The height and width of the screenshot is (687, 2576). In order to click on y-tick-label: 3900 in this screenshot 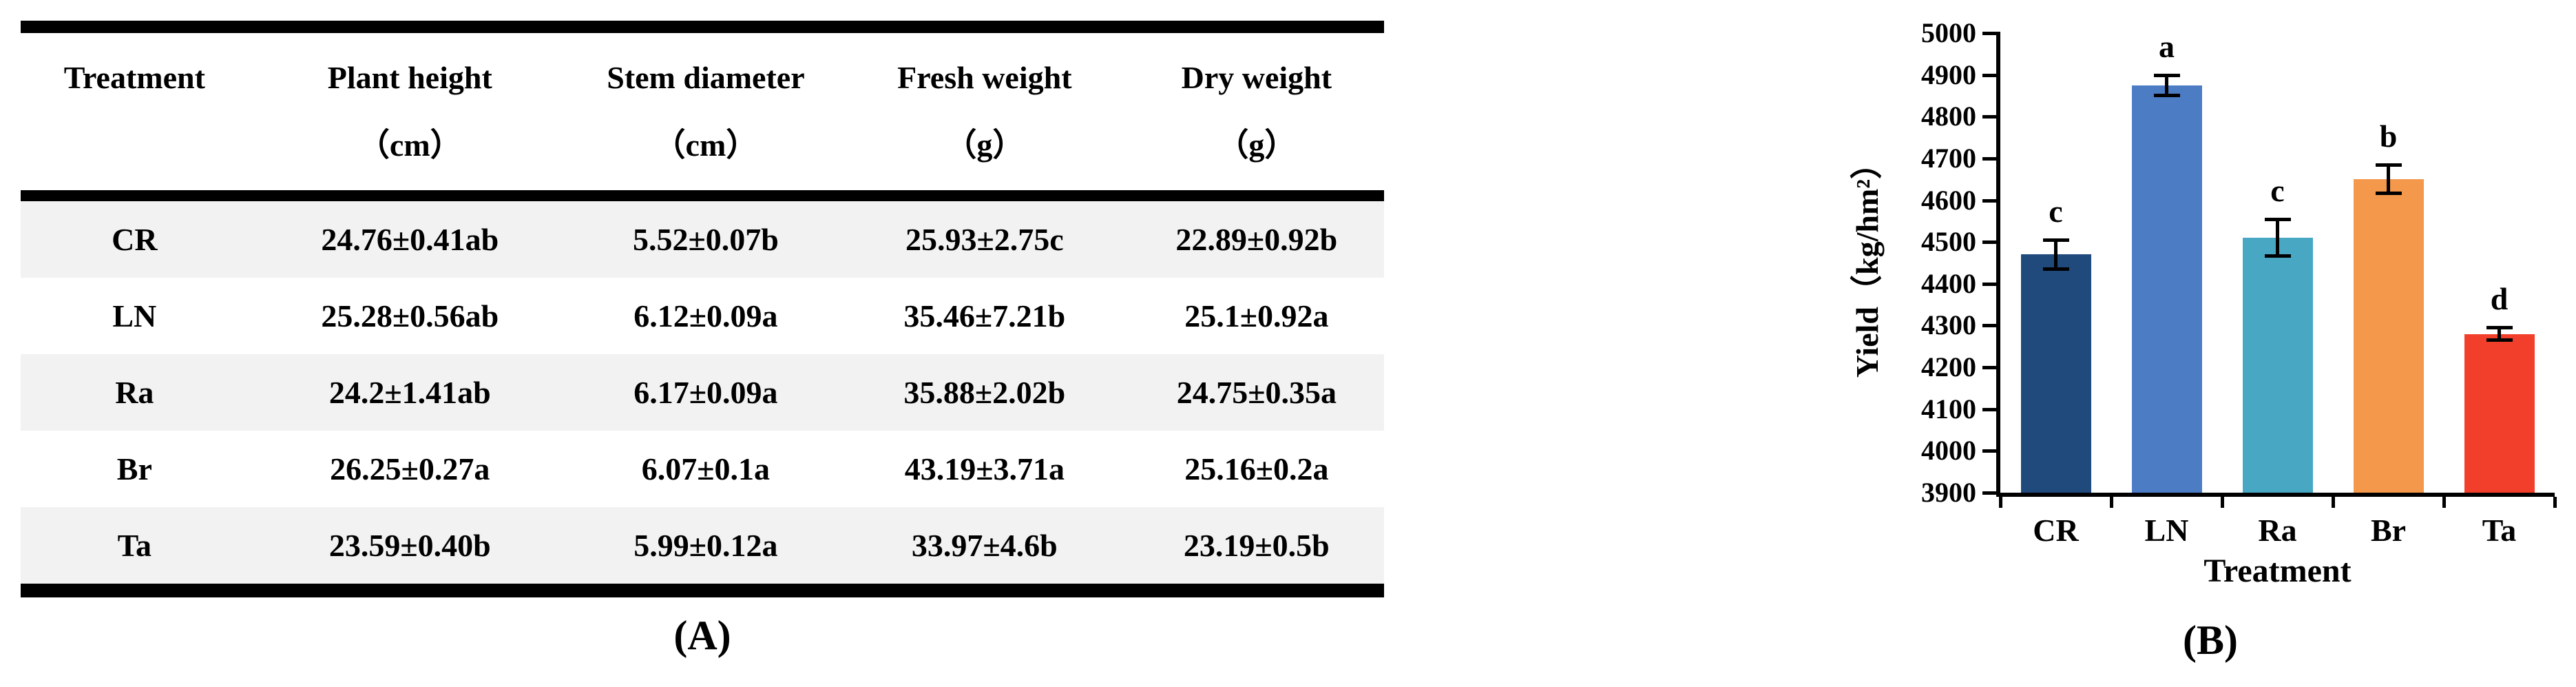, I will do `click(1948, 493)`.